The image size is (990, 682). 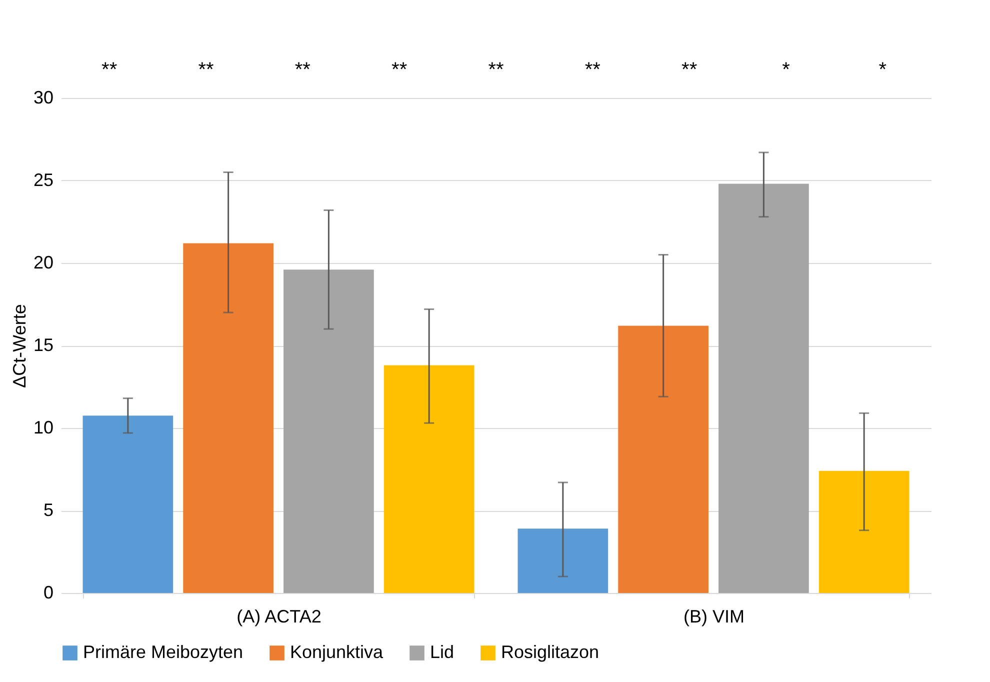 What do you see at coordinates (43, 180) in the screenshot?
I see `y-tick-label: 25` at bounding box center [43, 180].